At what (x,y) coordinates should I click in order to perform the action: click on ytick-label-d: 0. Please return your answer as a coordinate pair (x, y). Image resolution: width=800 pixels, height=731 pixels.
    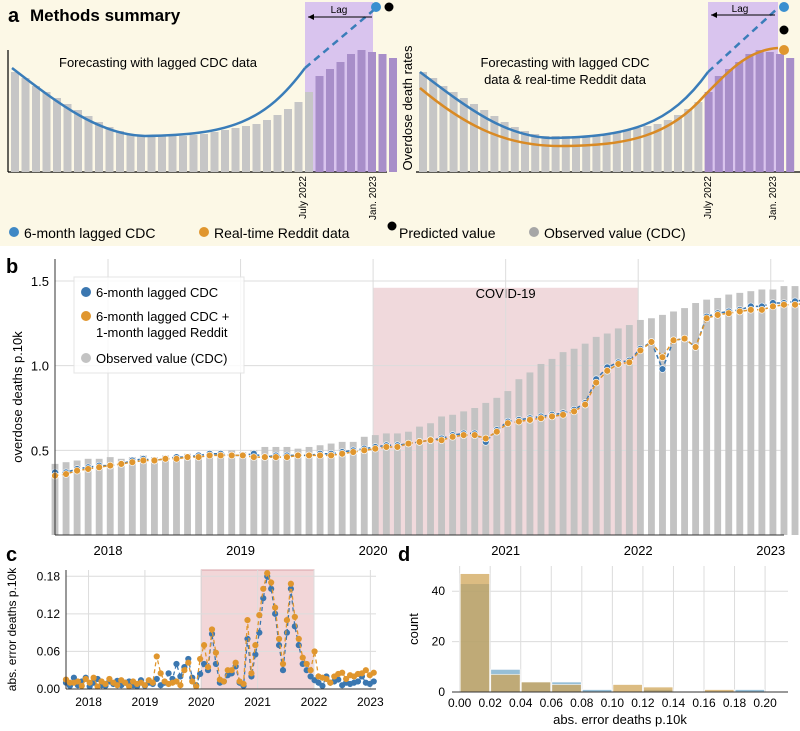
    Looking at the image, I should click on (441, 692).